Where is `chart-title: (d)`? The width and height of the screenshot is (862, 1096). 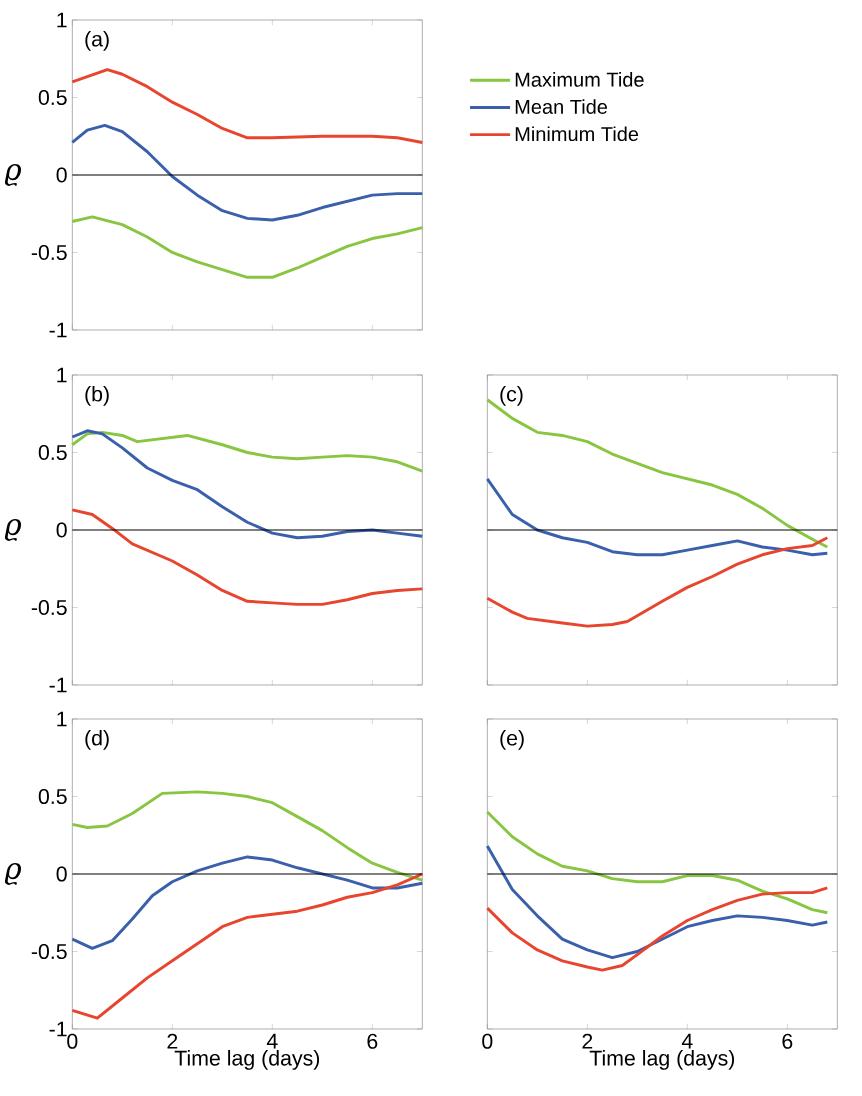 chart-title: (d) is located at coordinates (97, 739).